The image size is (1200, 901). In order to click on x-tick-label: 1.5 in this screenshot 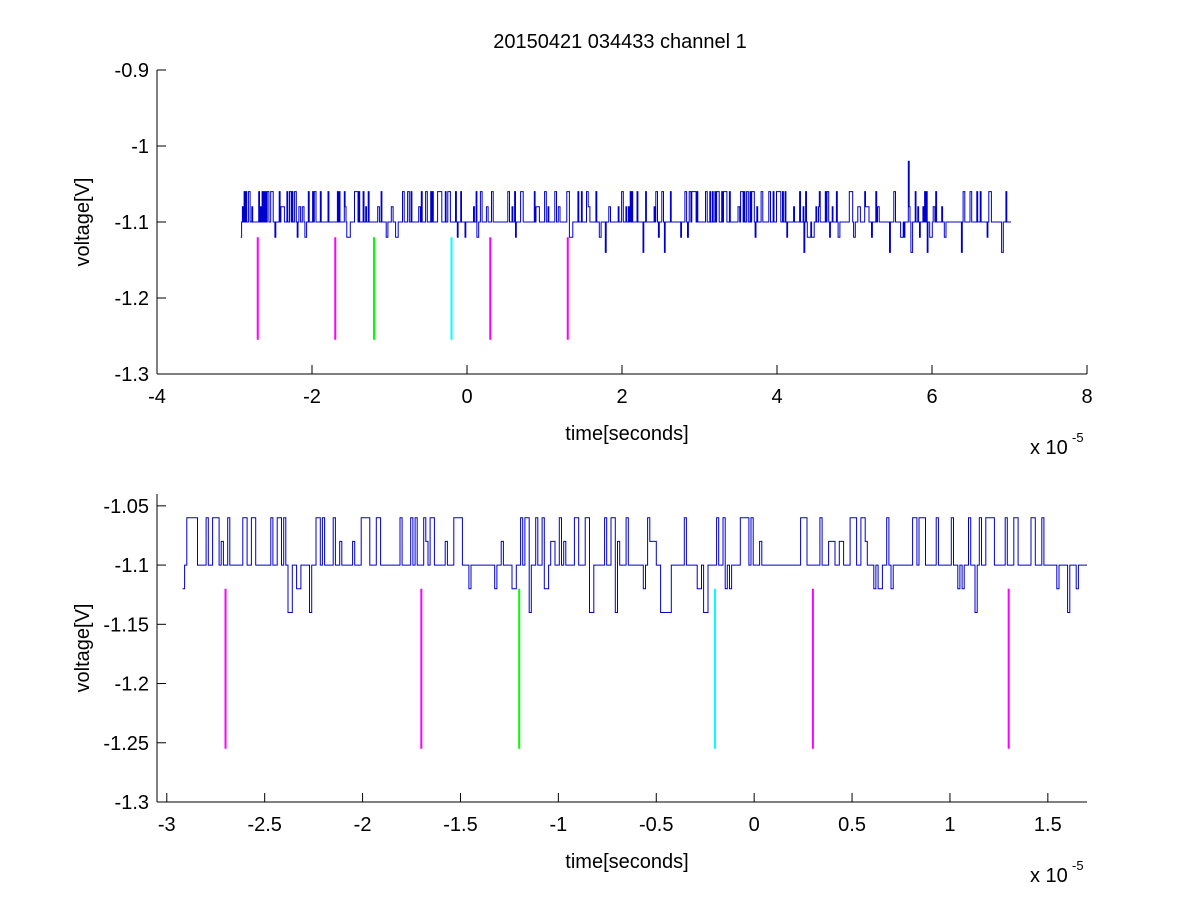, I will do `click(1048, 825)`.